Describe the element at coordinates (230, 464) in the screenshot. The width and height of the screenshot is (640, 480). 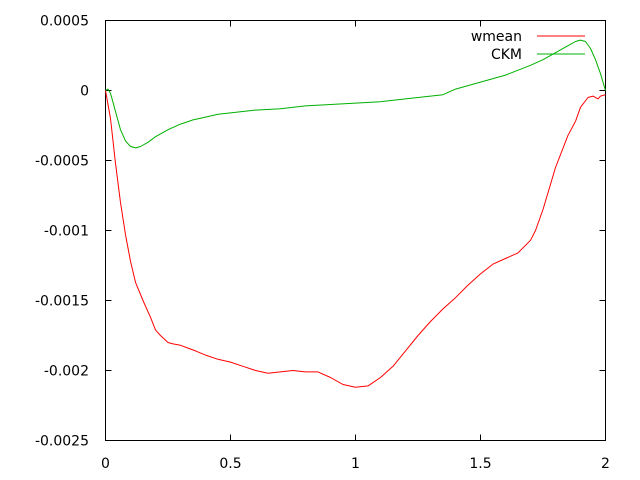
I see `x-tick-label: 0.5` at that location.